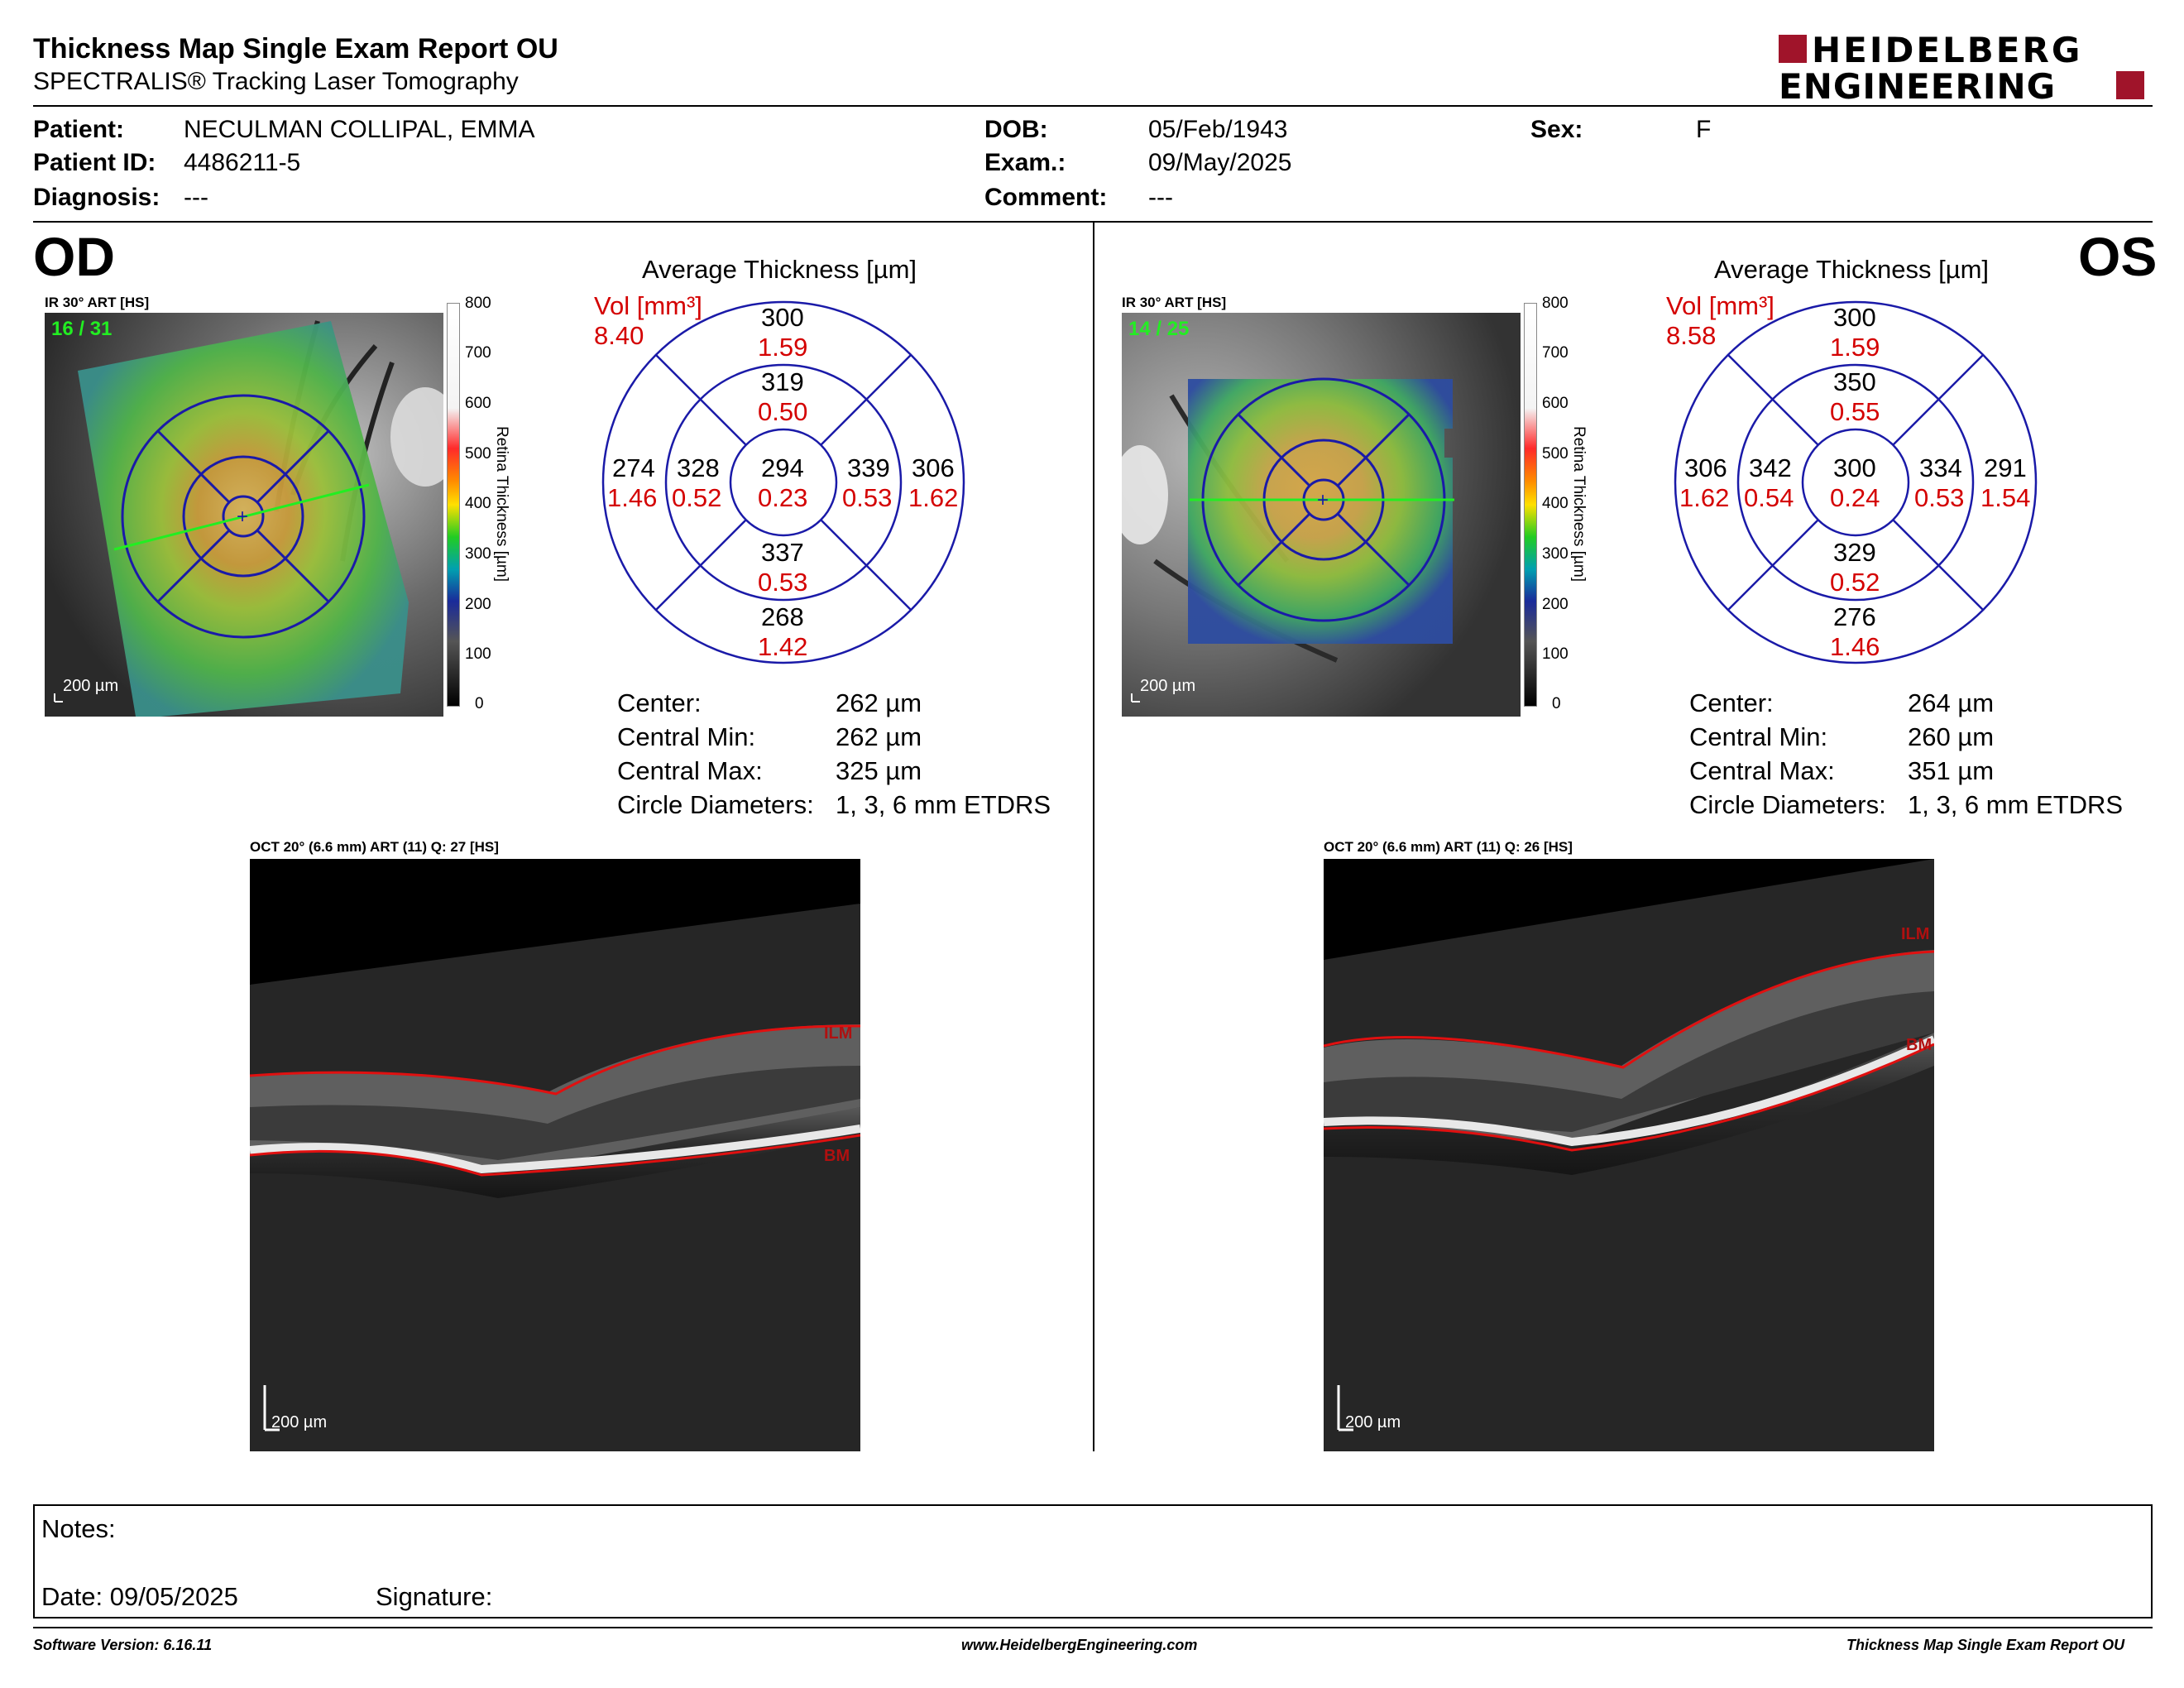  I want to click on od-inner-sup: 319, so click(782, 381).